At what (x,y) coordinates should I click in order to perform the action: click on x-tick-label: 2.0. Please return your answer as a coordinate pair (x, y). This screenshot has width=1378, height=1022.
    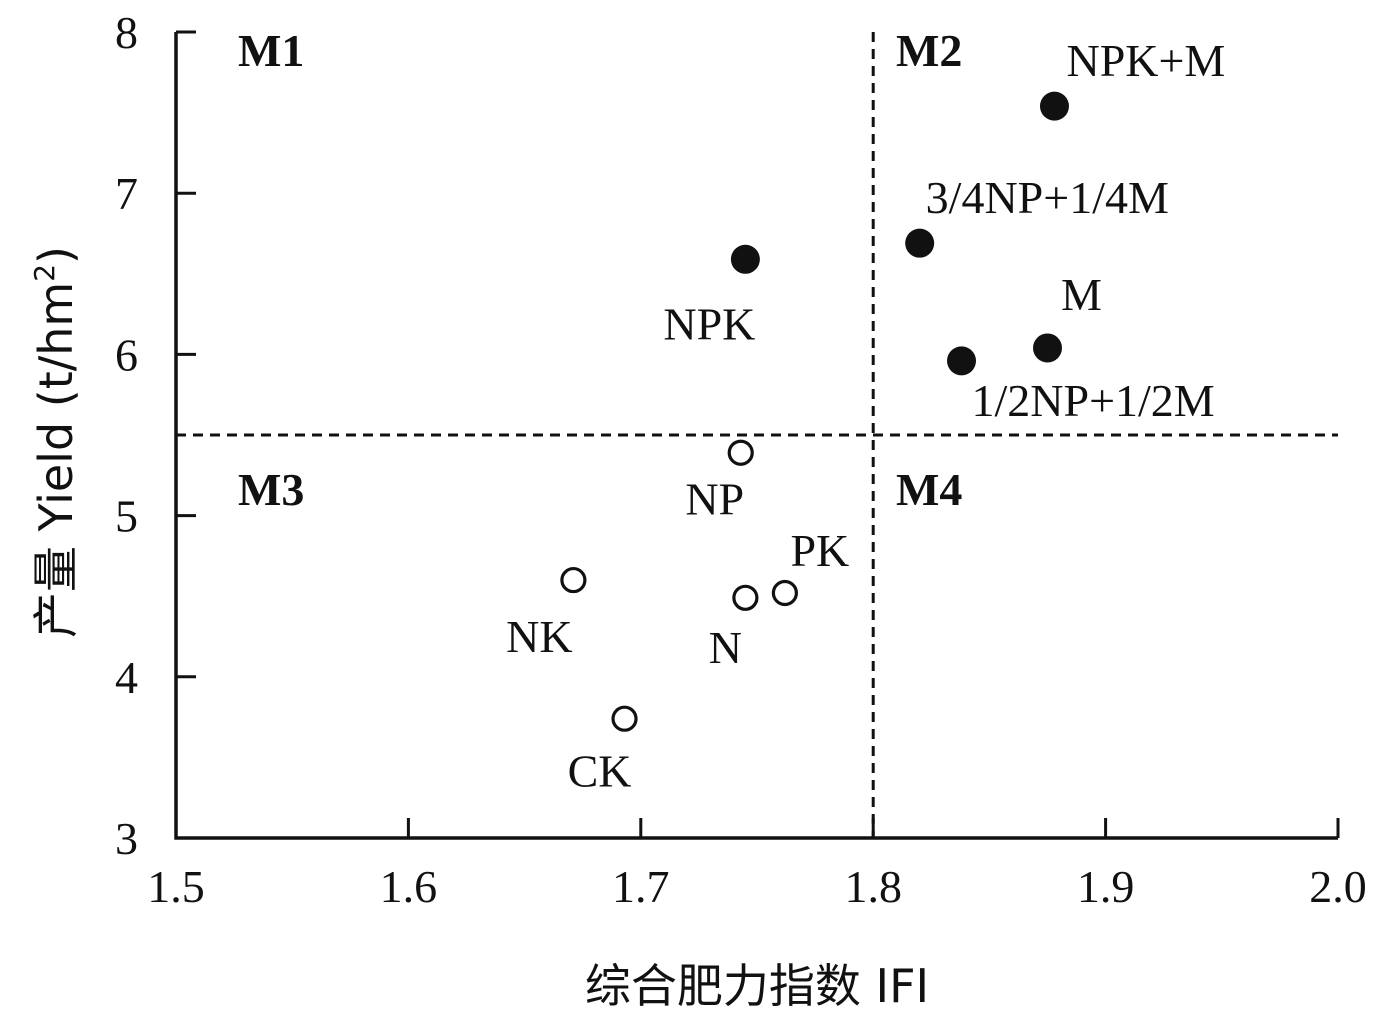
    Looking at the image, I should click on (1338, 886).